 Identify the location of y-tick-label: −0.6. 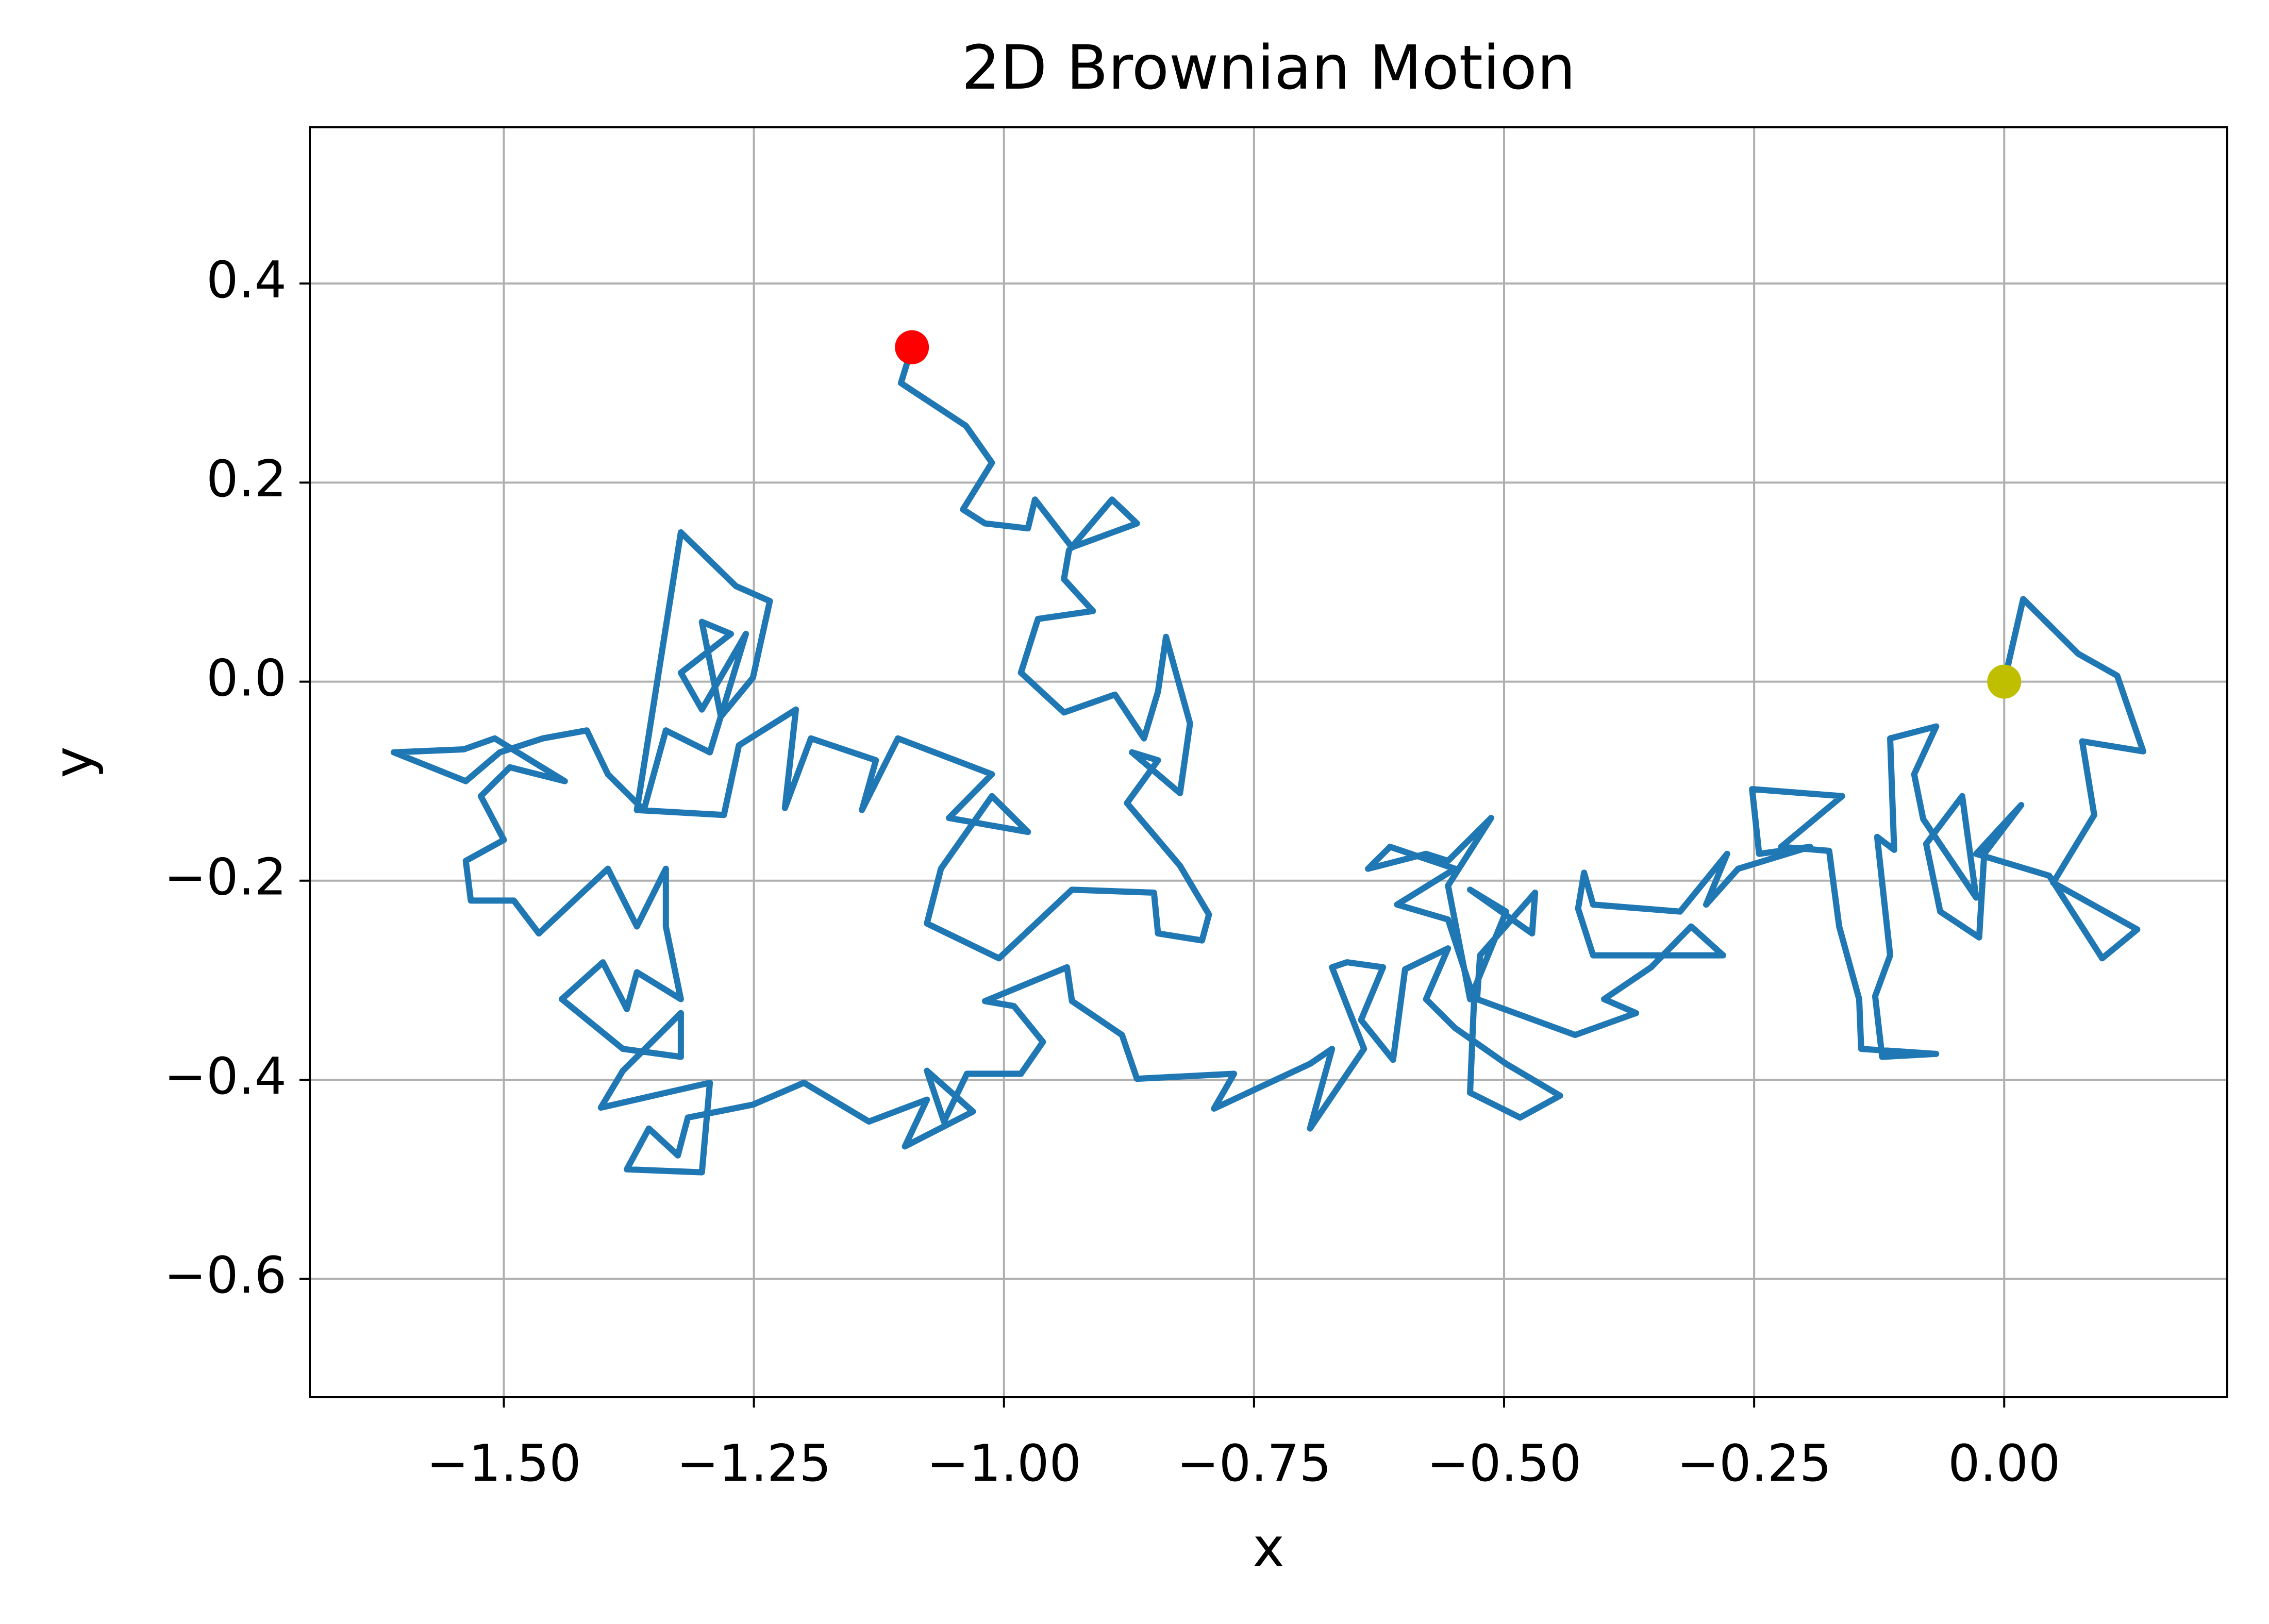
(225, 1276).